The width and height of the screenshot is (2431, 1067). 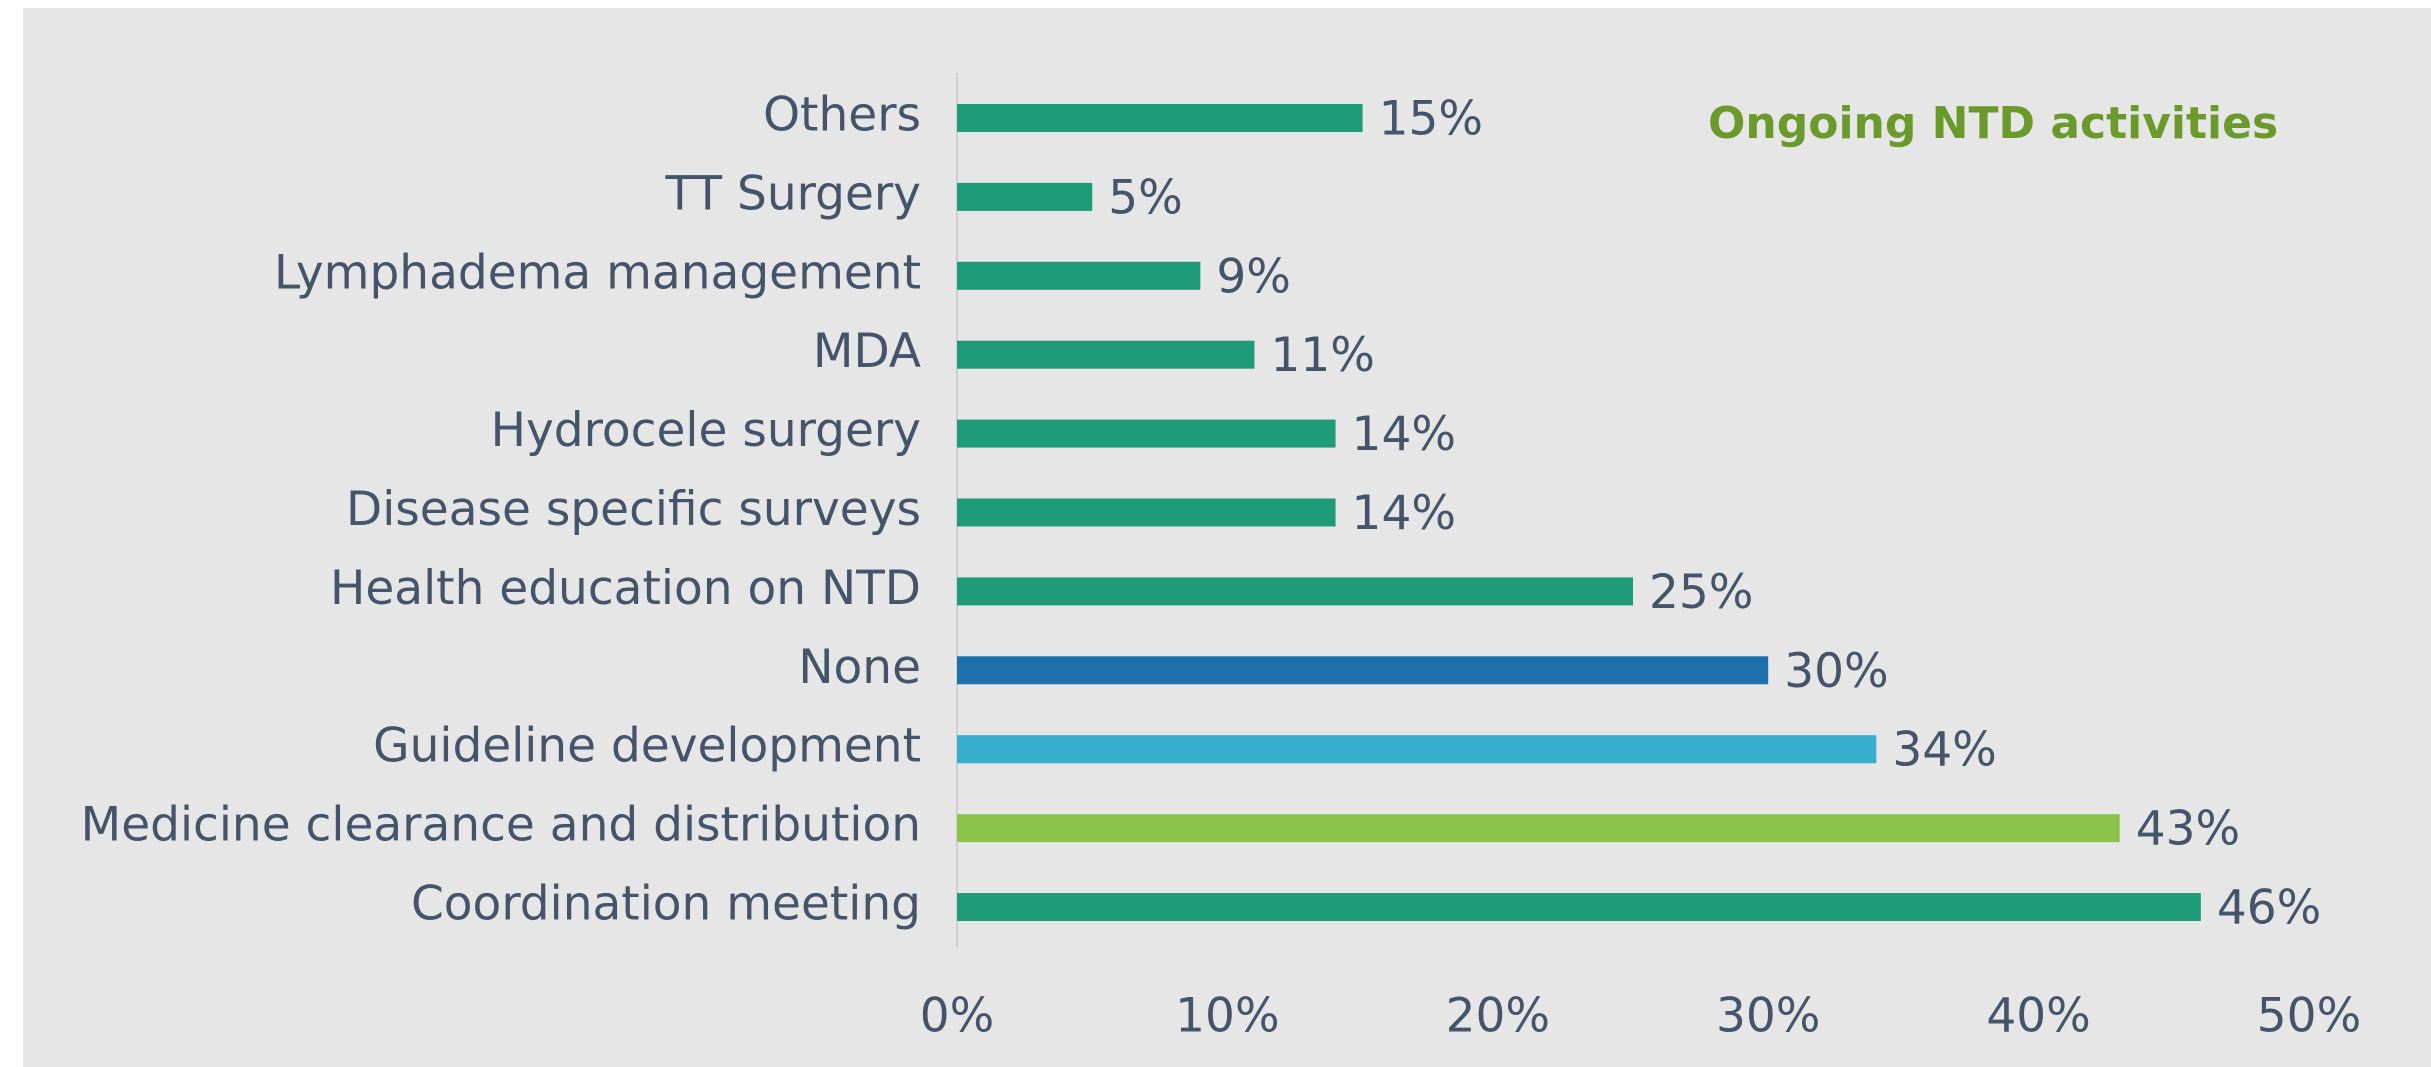 What do you see at coordinates (1227, 1016) in the screenshot?
I see `x-tick-label: 10%` at bounding box center [1227, 1016].